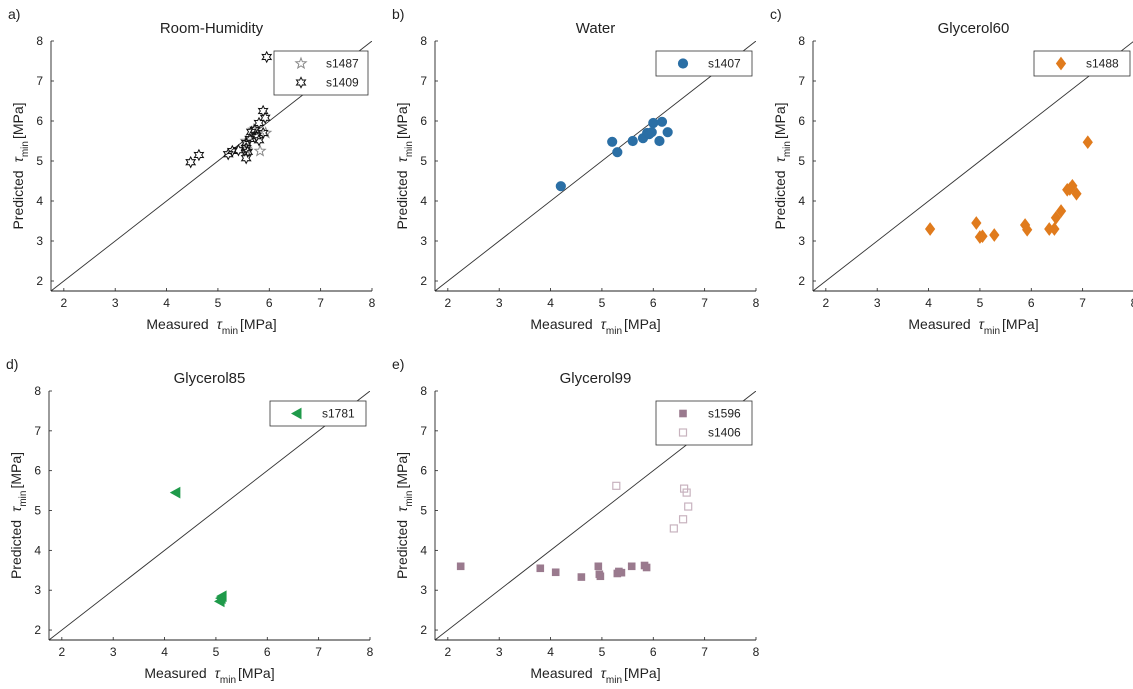  I want to click on legend: s1596 s1406, so click(704, 423).